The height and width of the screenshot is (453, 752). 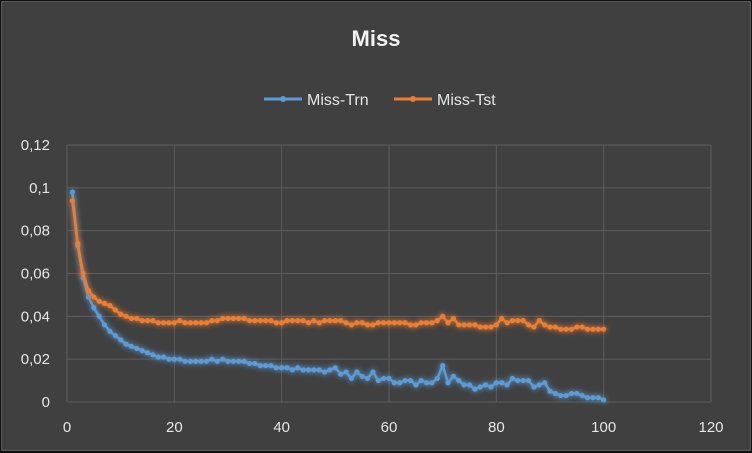 I want to click on y-tick-label: 0,02, so click(x=35, y=359).